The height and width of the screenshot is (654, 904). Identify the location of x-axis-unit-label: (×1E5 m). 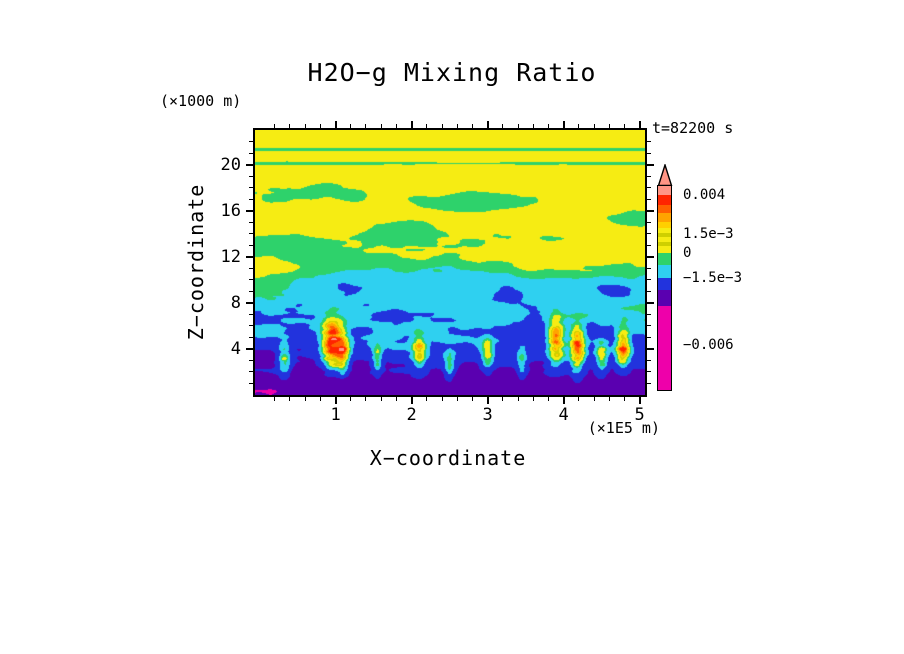
(623, 428).